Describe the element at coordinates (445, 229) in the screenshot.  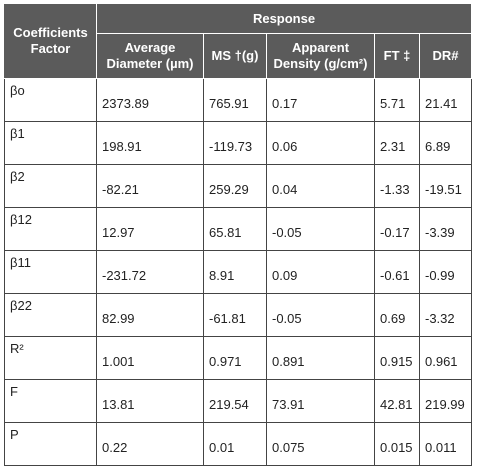
I see `cell-dr: -3.39` at that location.